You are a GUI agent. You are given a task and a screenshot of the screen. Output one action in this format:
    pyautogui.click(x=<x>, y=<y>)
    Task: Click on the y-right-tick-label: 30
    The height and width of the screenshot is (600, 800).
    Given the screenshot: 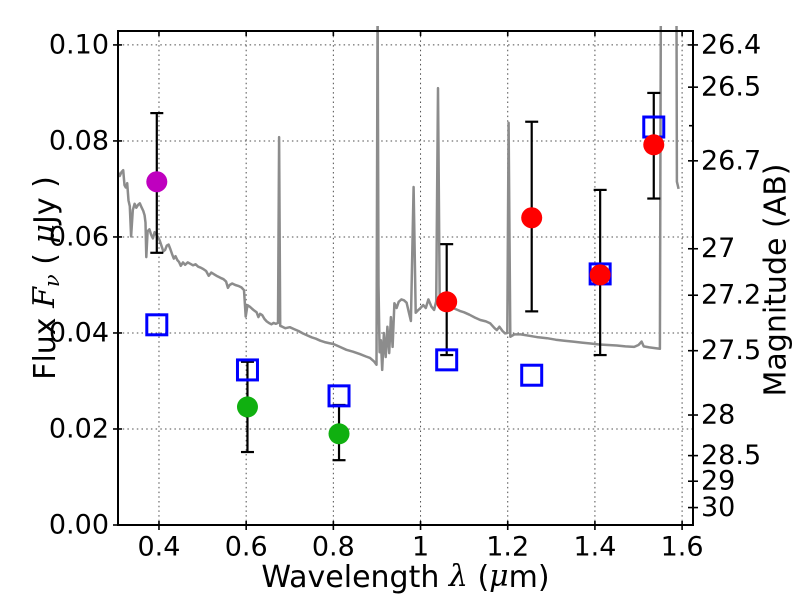 What is the action you would take?
    pyautogui.click(x=718, y=507)
    